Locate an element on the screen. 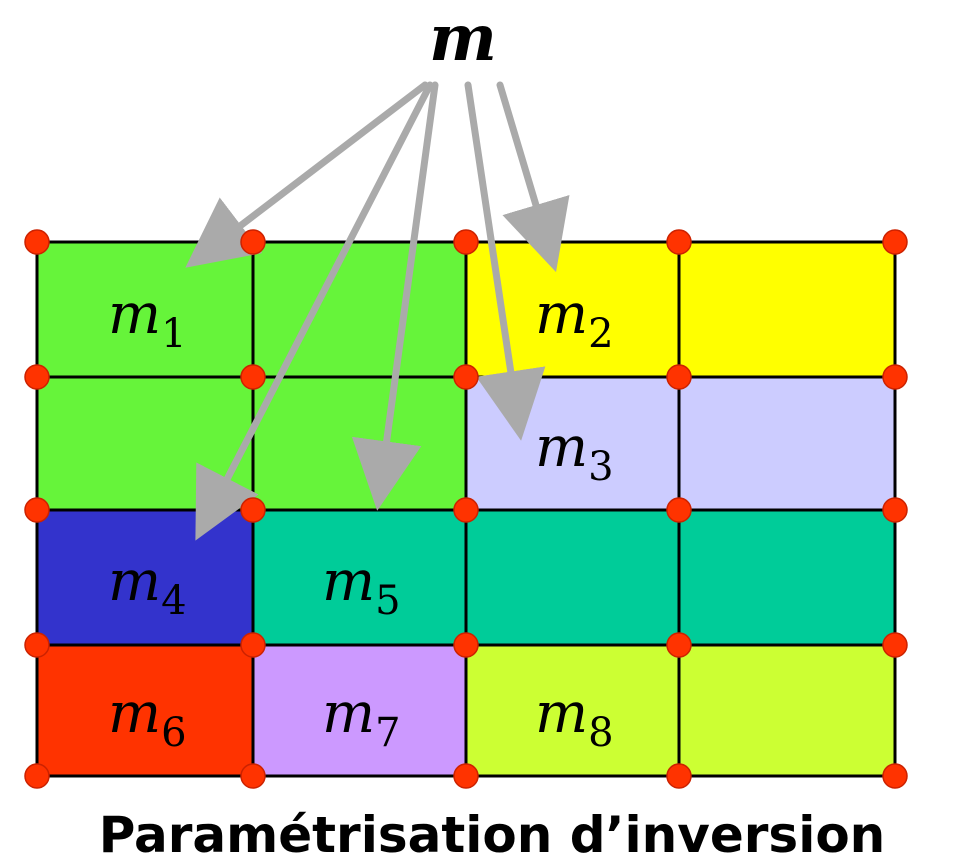 This screenshot has height=868, width=955. cell-m8-region-b is located at coordinates (787, 710).